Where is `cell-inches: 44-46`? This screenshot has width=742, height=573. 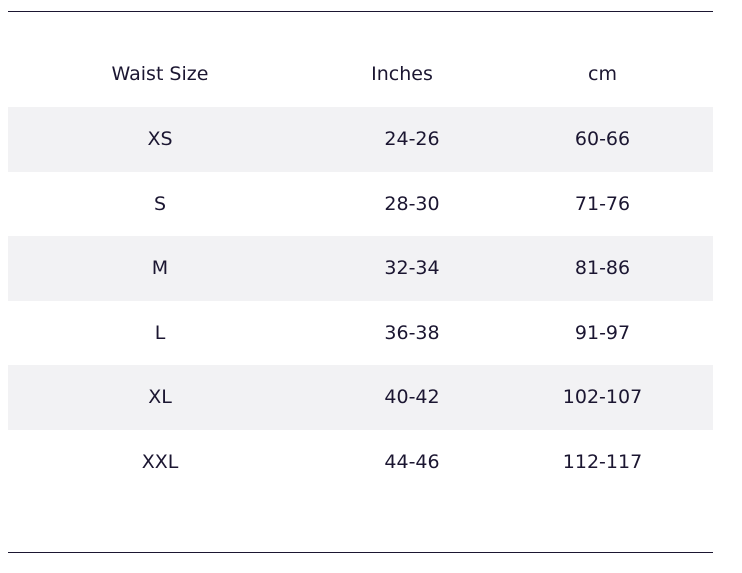
cell-inches: 44-46 is located at coordinates (412, 461).